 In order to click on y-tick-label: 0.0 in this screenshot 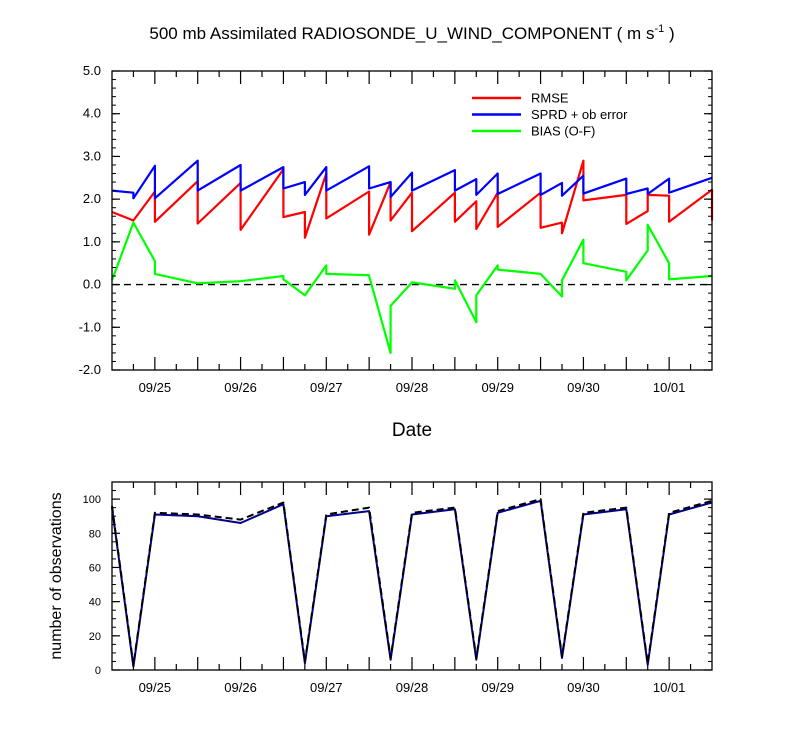, I will do `click(92, 284)`.